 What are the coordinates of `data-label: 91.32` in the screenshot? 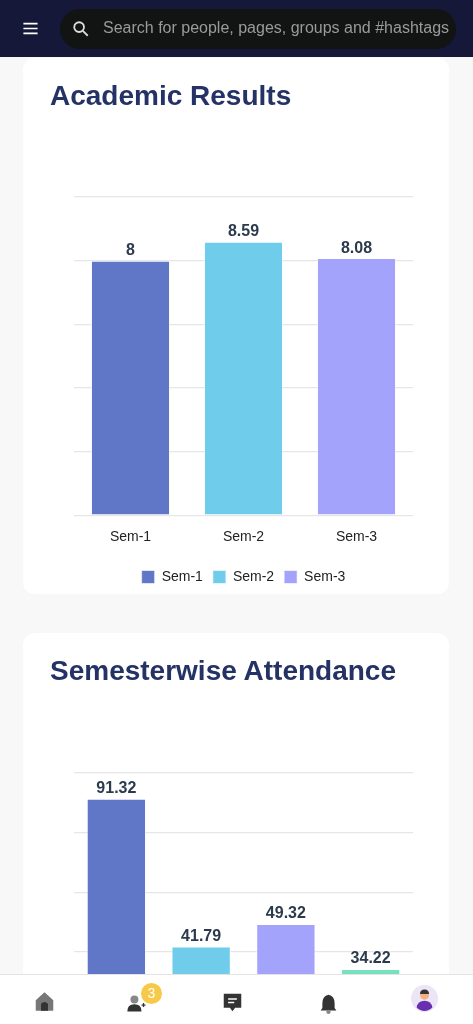 It's located at (116, 788).